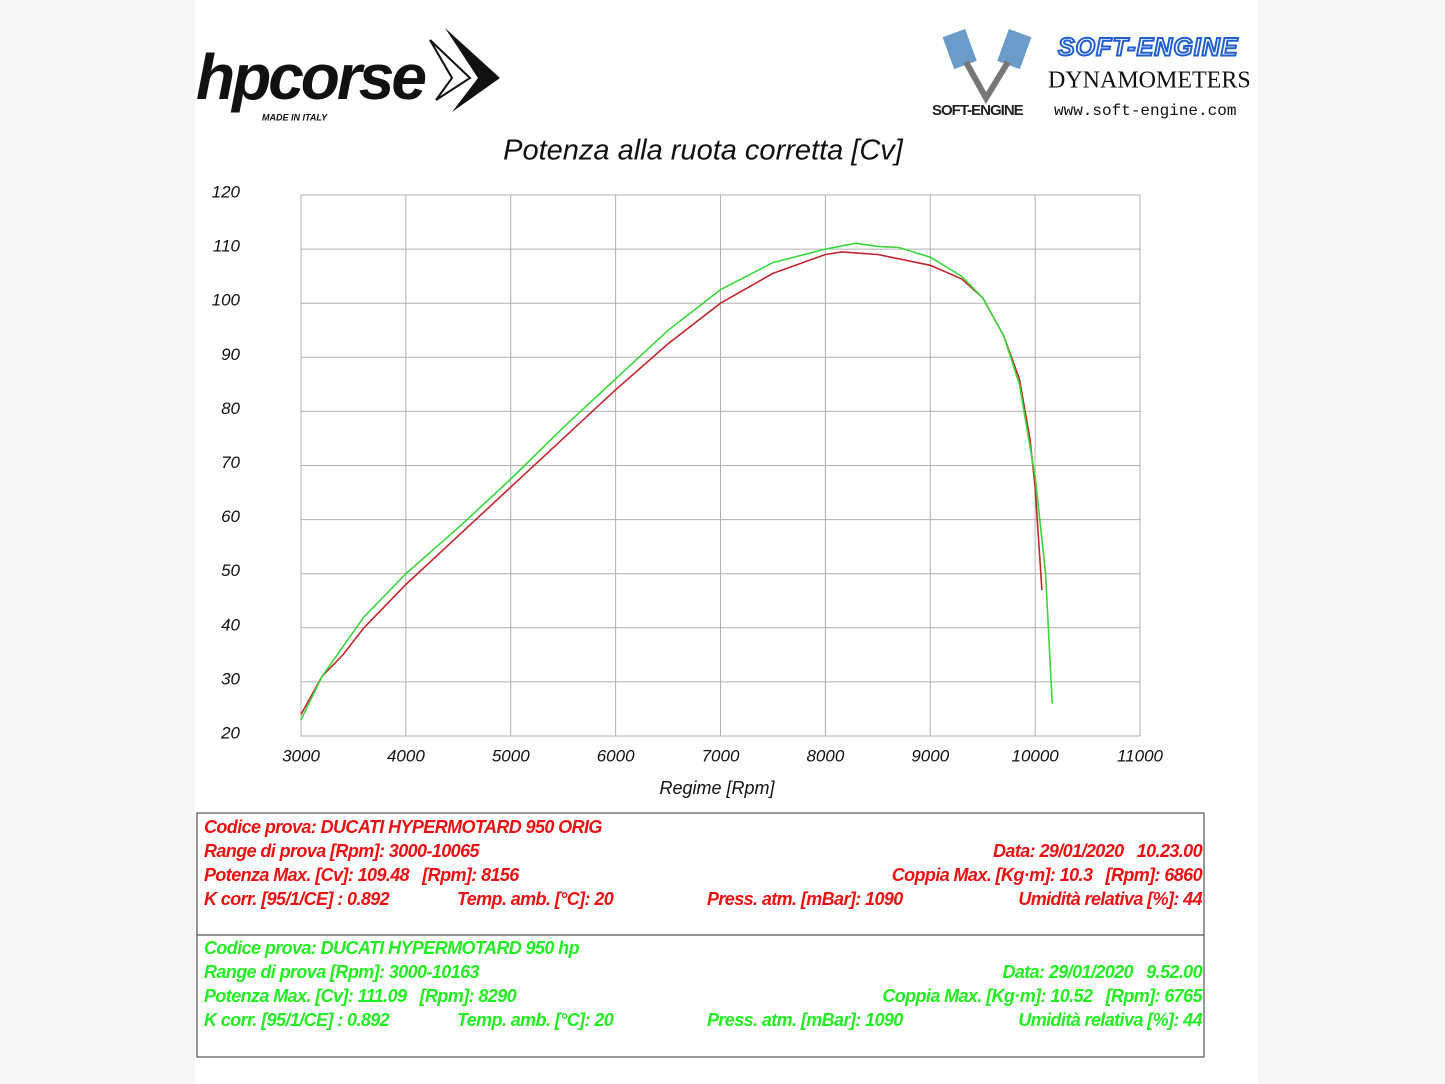  Describe the element at coordinates (511, 755) in the screenshot. I see `x-tick-label: 5000` at that location.